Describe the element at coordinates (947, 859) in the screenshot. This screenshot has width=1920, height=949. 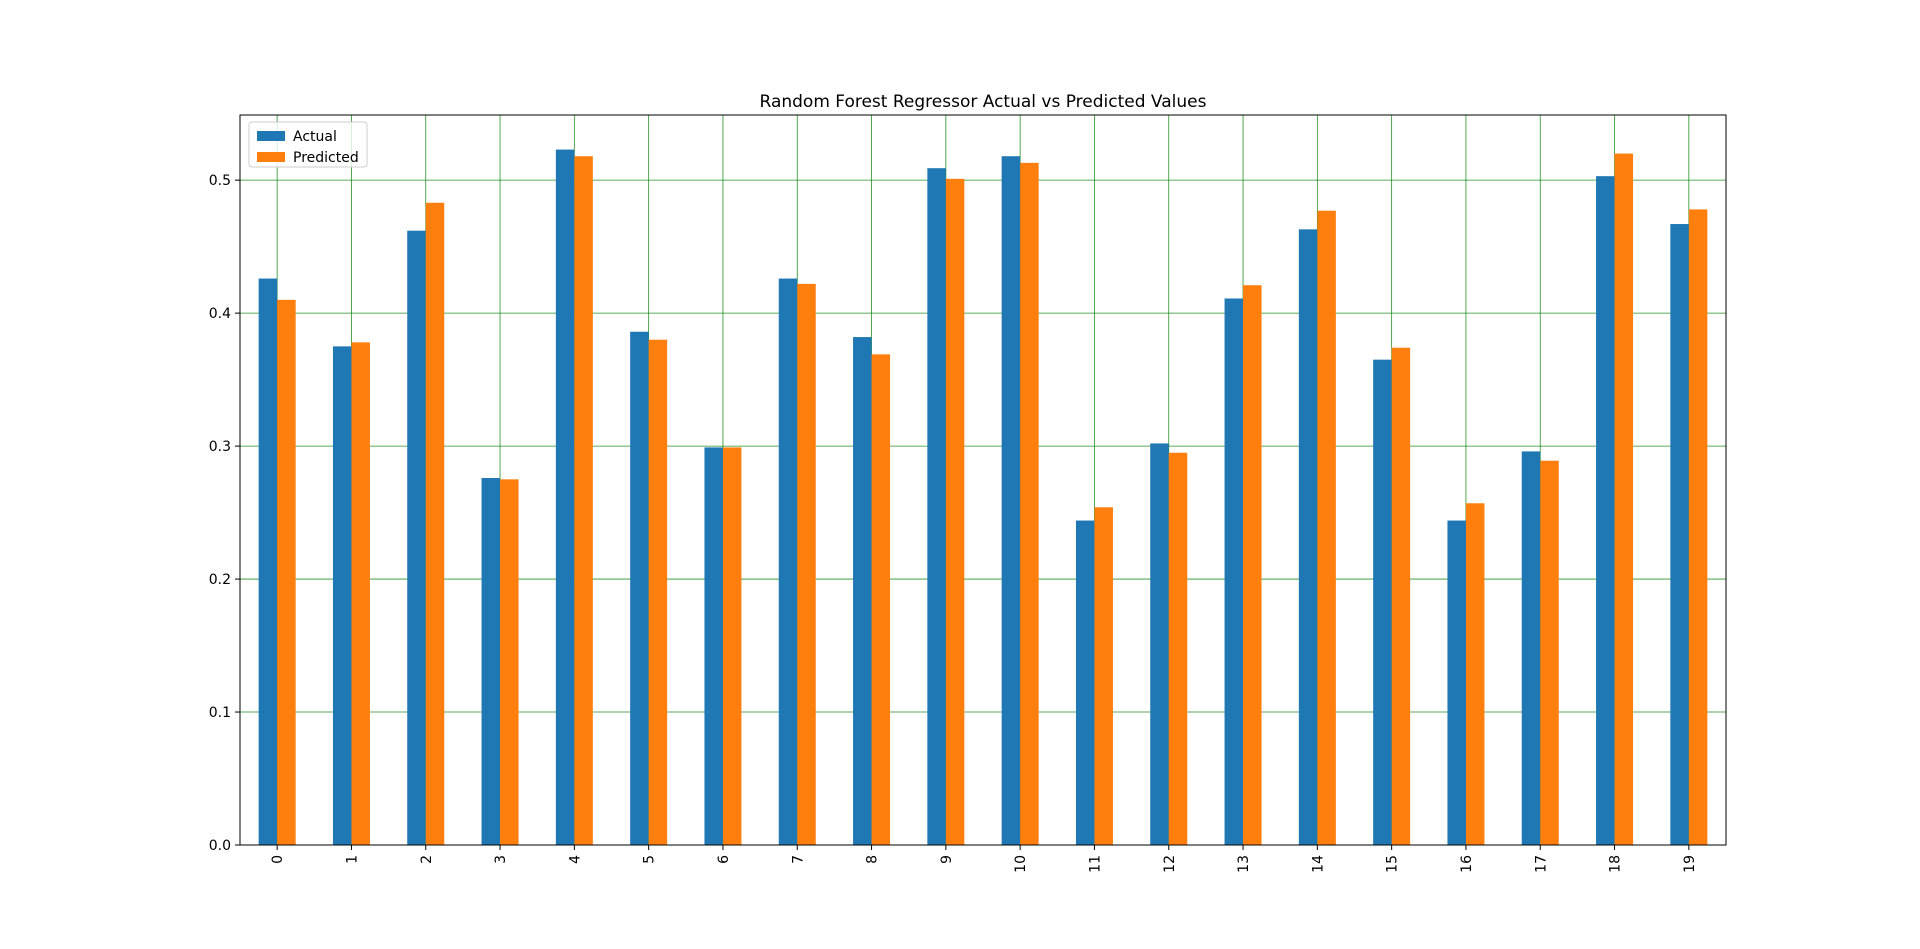
I see `x-tick-label: 9` at that location.